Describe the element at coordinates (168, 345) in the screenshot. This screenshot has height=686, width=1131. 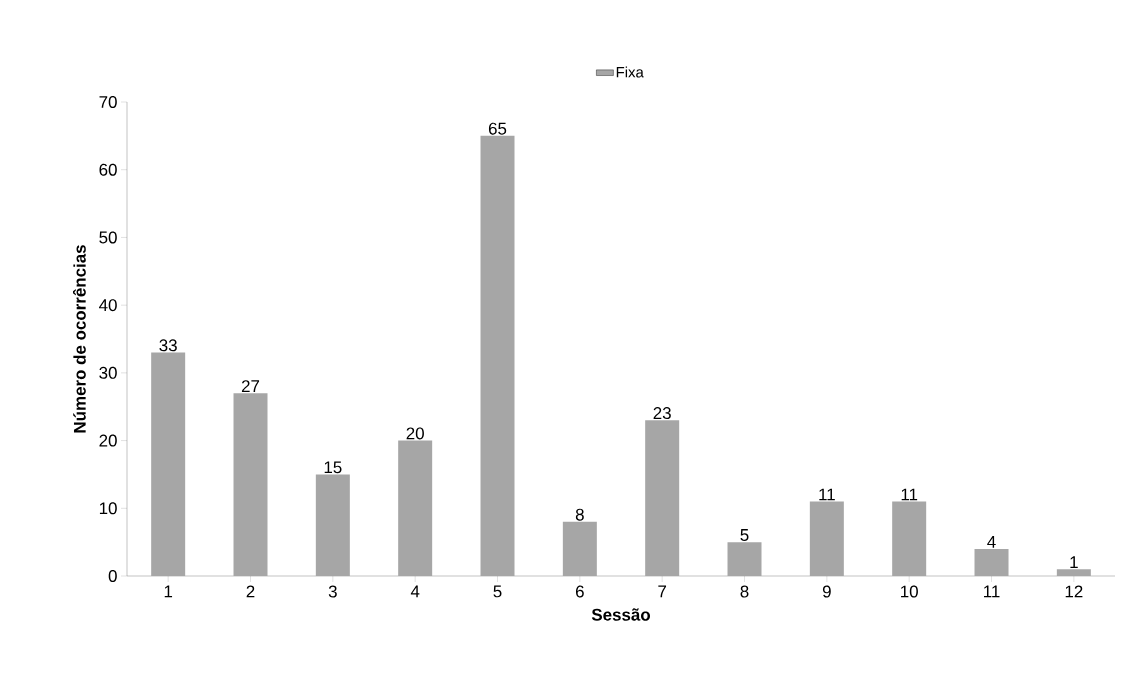
I see `data-label: 33` at that location.